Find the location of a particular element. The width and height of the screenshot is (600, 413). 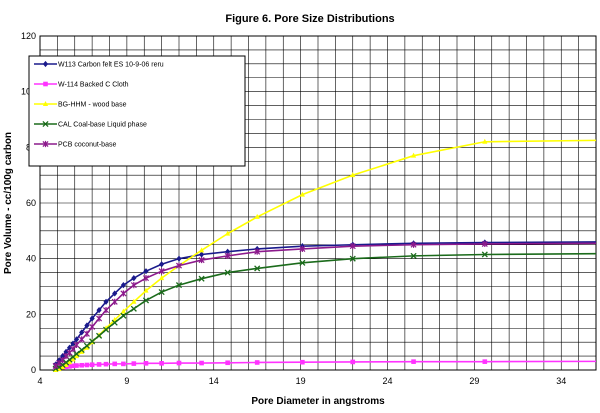

x-tick-label: 4 is located at coordinates (39, 381).